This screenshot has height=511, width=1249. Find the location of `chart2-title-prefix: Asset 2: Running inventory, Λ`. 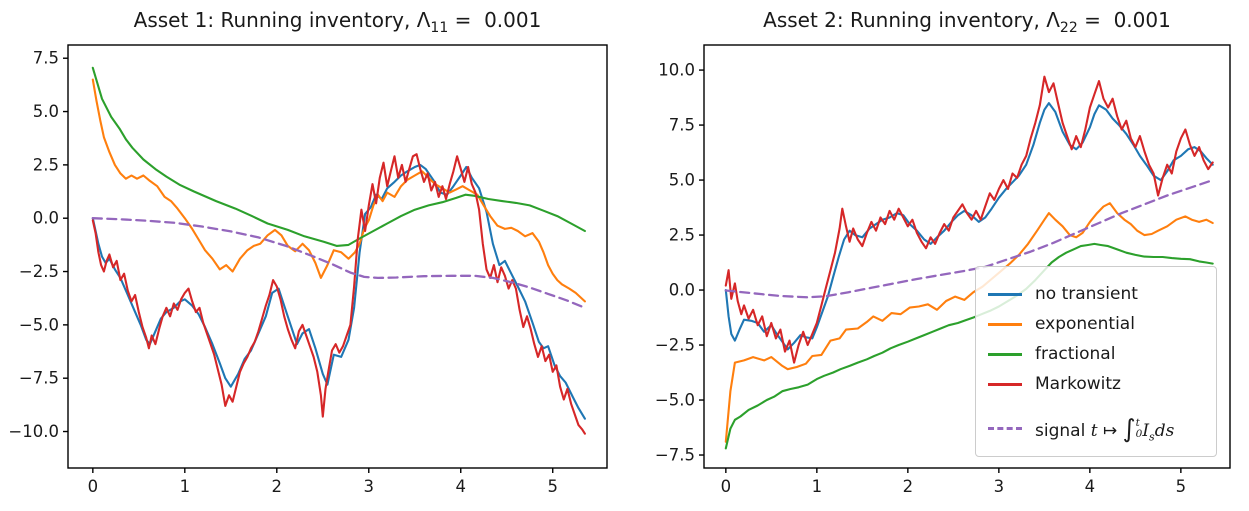

chart2-title-prefix: Asset 2: Running inventory, Λ is located at coordinates (911, 20).